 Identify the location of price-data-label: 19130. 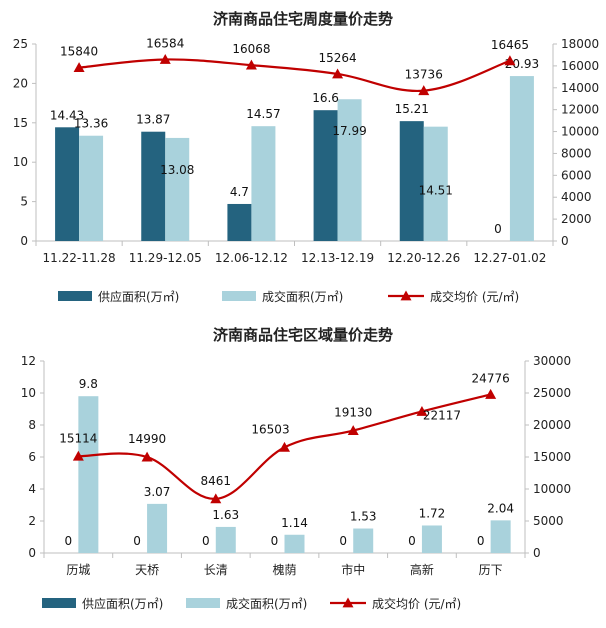
(353, 413).